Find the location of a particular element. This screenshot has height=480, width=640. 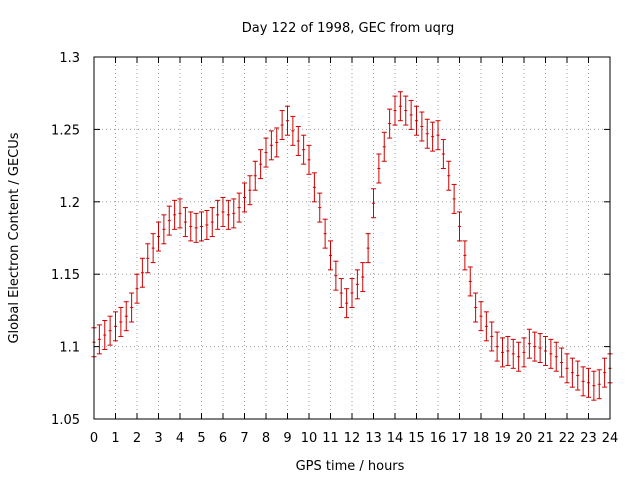

x-axis-title: GPS time / hours is located at coordinates (350, 466).